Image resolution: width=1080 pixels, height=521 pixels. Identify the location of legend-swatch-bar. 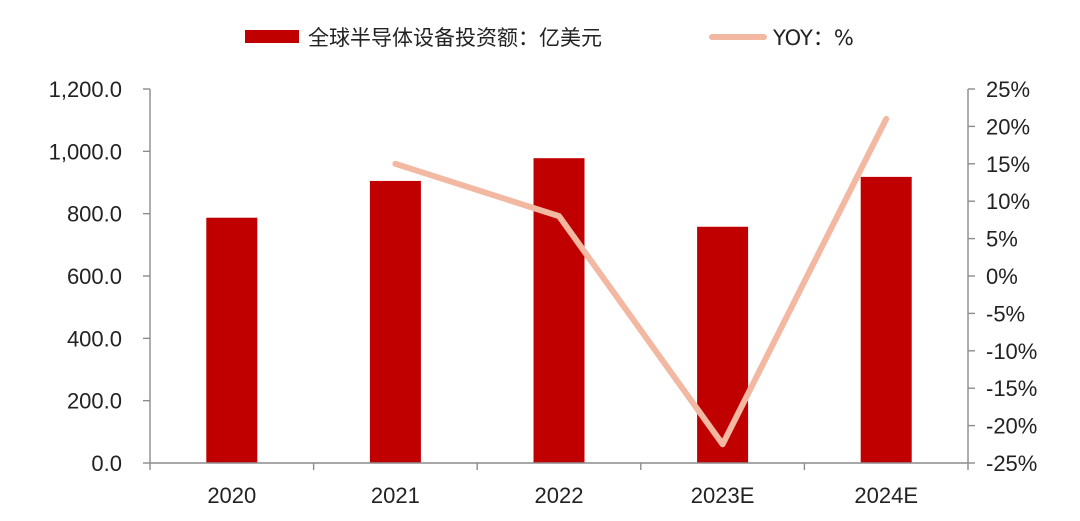
(272, 36).